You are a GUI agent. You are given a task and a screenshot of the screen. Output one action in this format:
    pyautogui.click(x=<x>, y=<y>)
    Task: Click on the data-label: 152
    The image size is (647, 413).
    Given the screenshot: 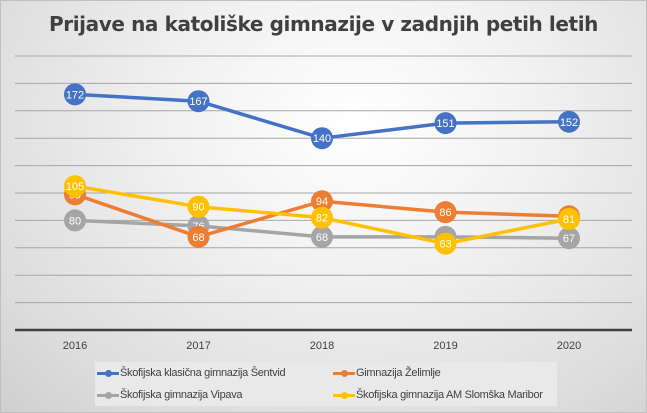 What is the action you would take?
    pyautogui.click(x=569, y=123)
    